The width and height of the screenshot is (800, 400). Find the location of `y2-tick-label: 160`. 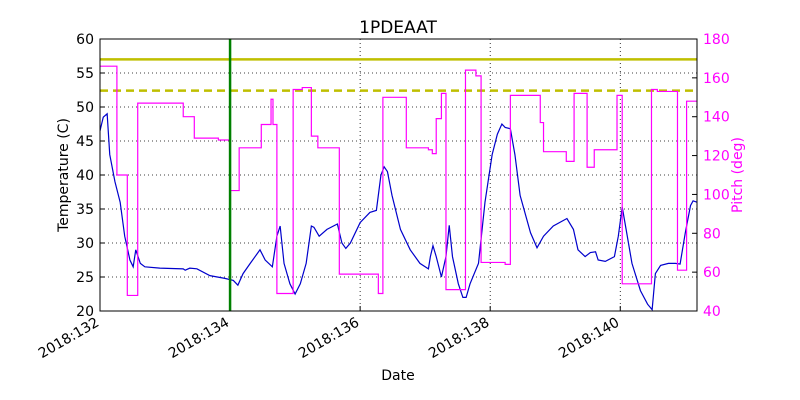

y2-tick-label: 160 is located at coordinates (716, 79).